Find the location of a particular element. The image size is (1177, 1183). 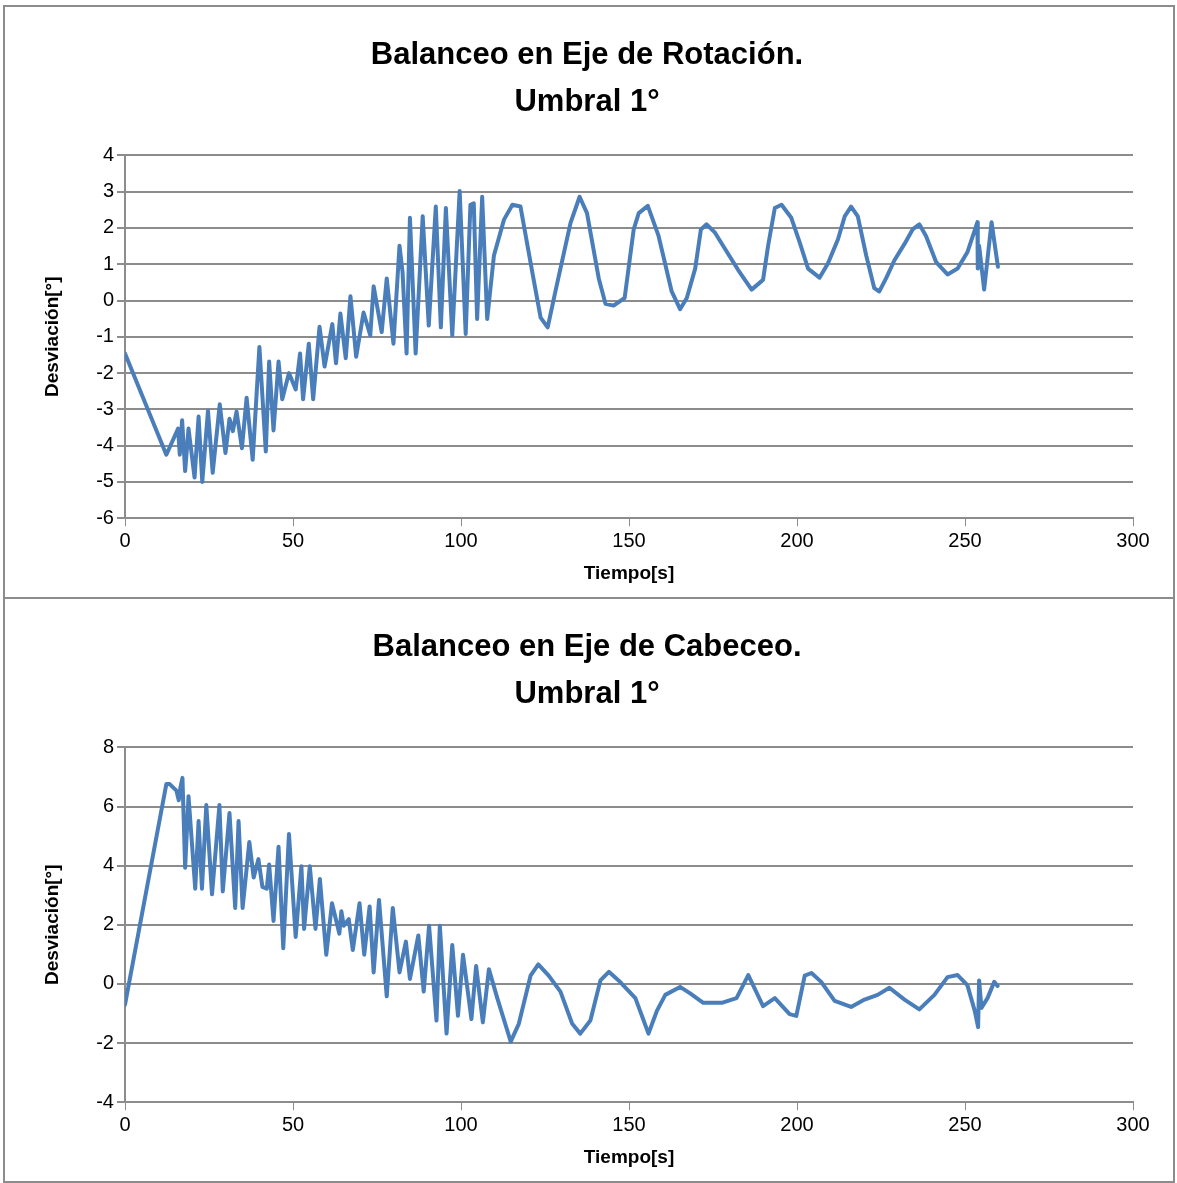

y-tick-label: -3 is located at coordinates (105, 407).